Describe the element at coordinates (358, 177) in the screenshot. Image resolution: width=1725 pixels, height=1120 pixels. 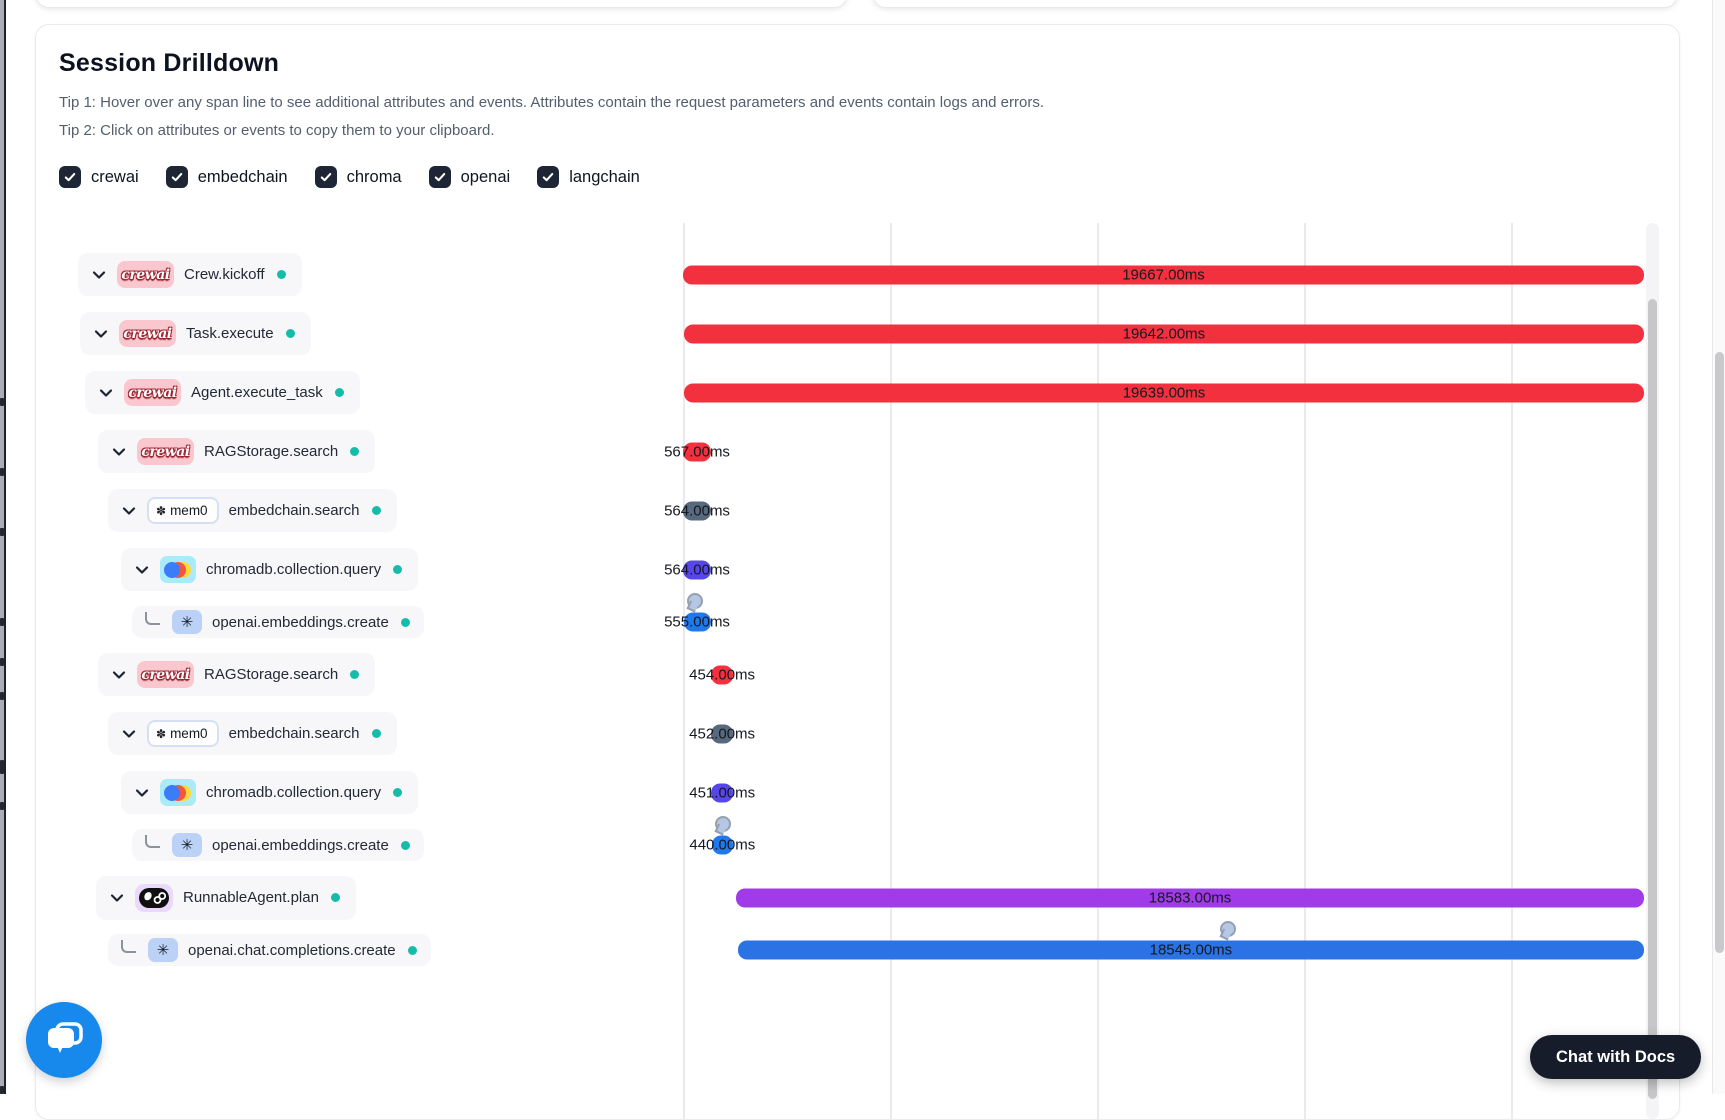
I see `filter-checkbox-chroma: chroma` at that location.